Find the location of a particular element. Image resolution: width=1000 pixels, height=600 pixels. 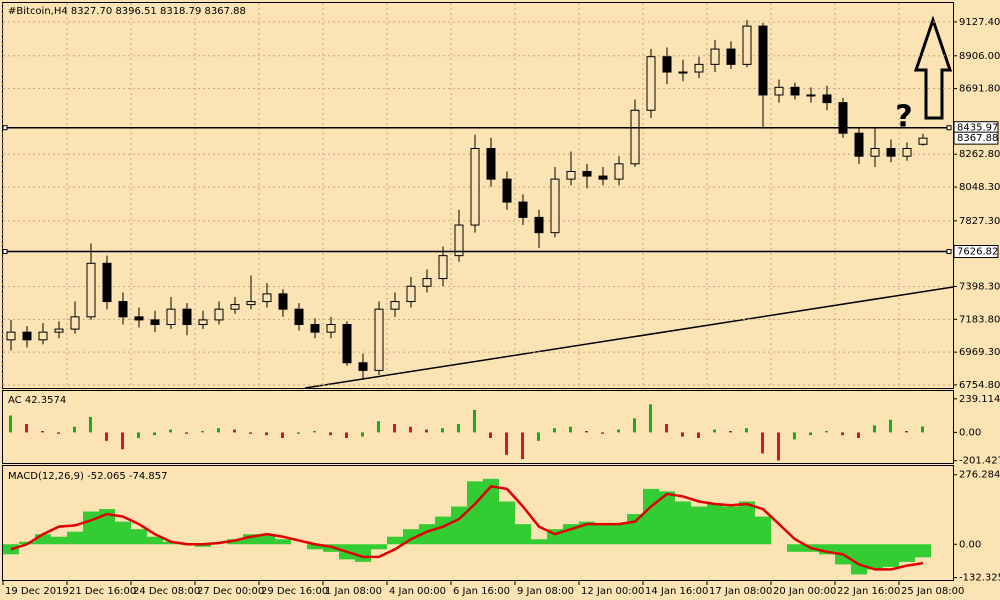

trend-line is located at coordinates (629, 337).